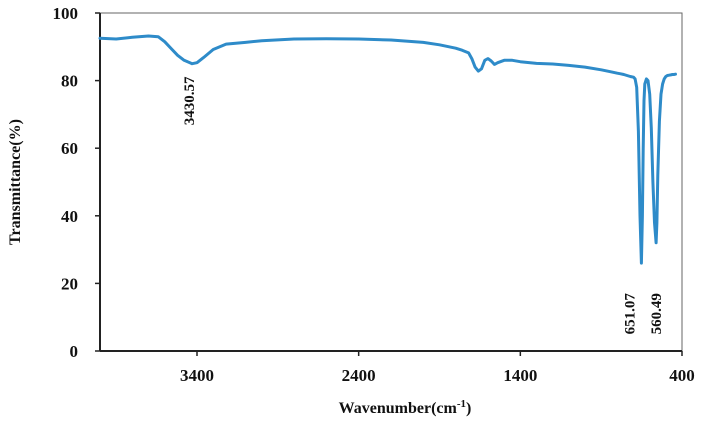 The height and width of the screenshot is (425, 708). I want to click on y-axis-title: Transmittance(%), so click(15, 182).